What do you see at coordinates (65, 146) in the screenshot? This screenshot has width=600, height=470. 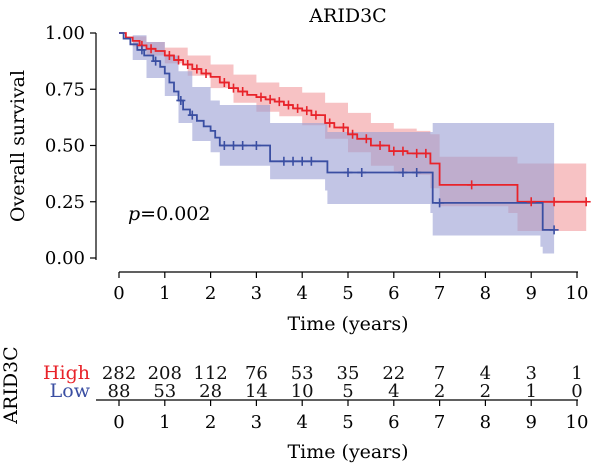 I see `y-tick-label-2: 0.50` at bounding box center [65, 146].